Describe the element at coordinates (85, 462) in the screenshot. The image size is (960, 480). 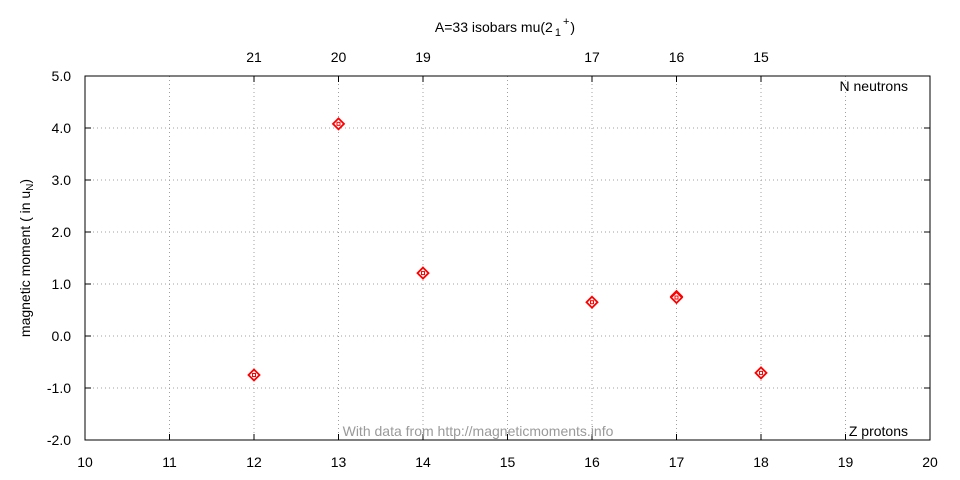
I see `x-tick-label: 10` at that location.